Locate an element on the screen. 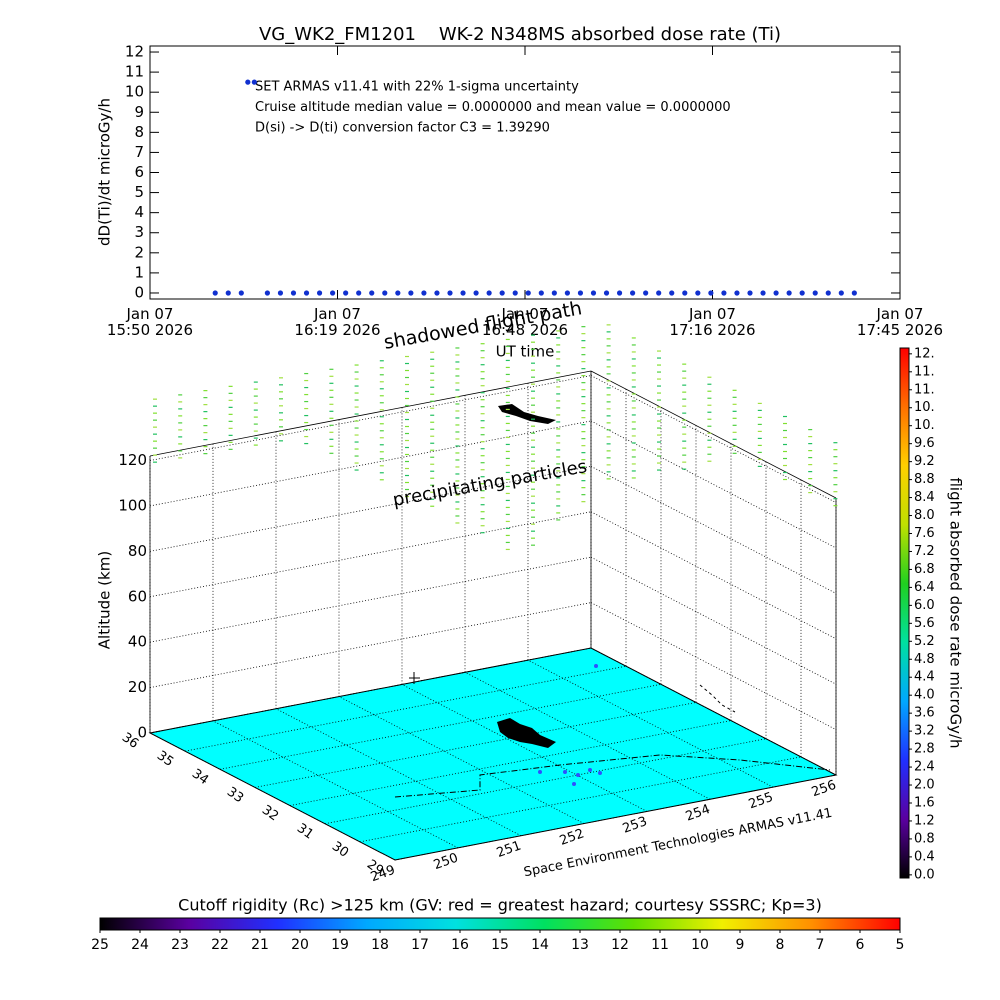 This screenshot has height=1000, width=1000. colorbar-tick-label: 4.8 is located at coordinates (924, 659).